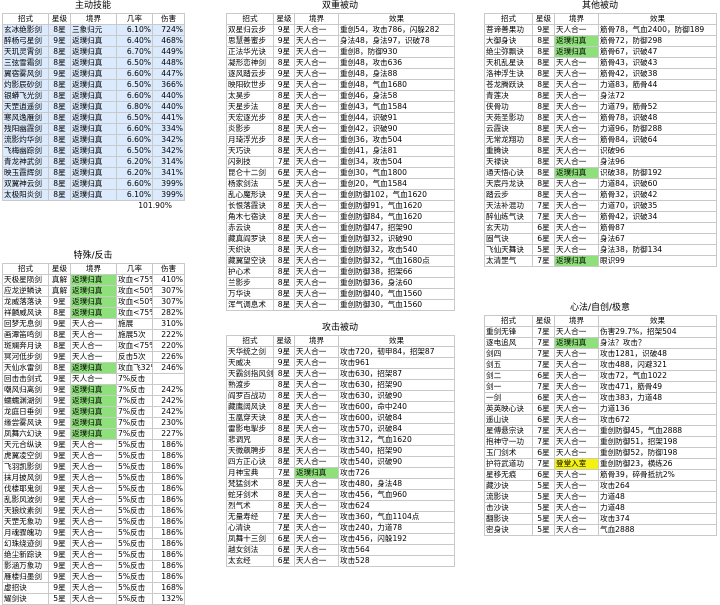 This screenshot has height=605, width=720. What do you see at coordinates (657, 184) in the screenshot?
I see `cell-value-a: 力道84，识破60` at bounding box center [657, 184].